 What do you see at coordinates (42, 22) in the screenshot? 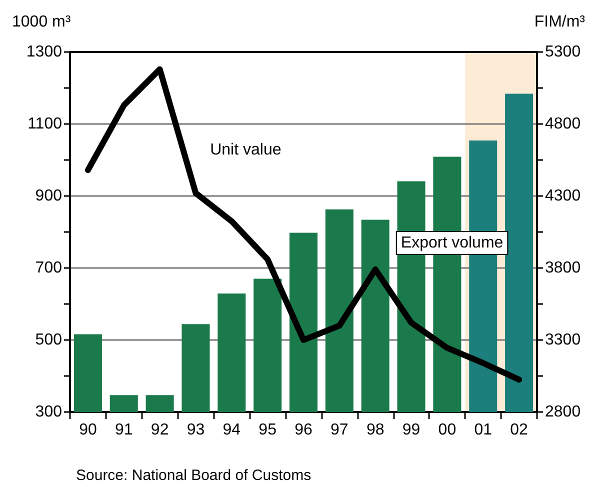
I see `y-axis-title: 1000 m³` at bounding box center [42, 22].